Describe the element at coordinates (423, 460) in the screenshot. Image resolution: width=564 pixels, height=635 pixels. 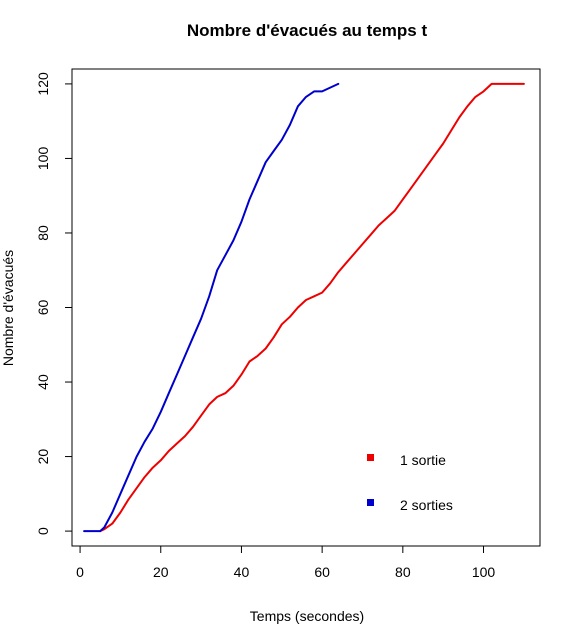
I see `legend-label-1-sortie: 1 sortie` at that location.